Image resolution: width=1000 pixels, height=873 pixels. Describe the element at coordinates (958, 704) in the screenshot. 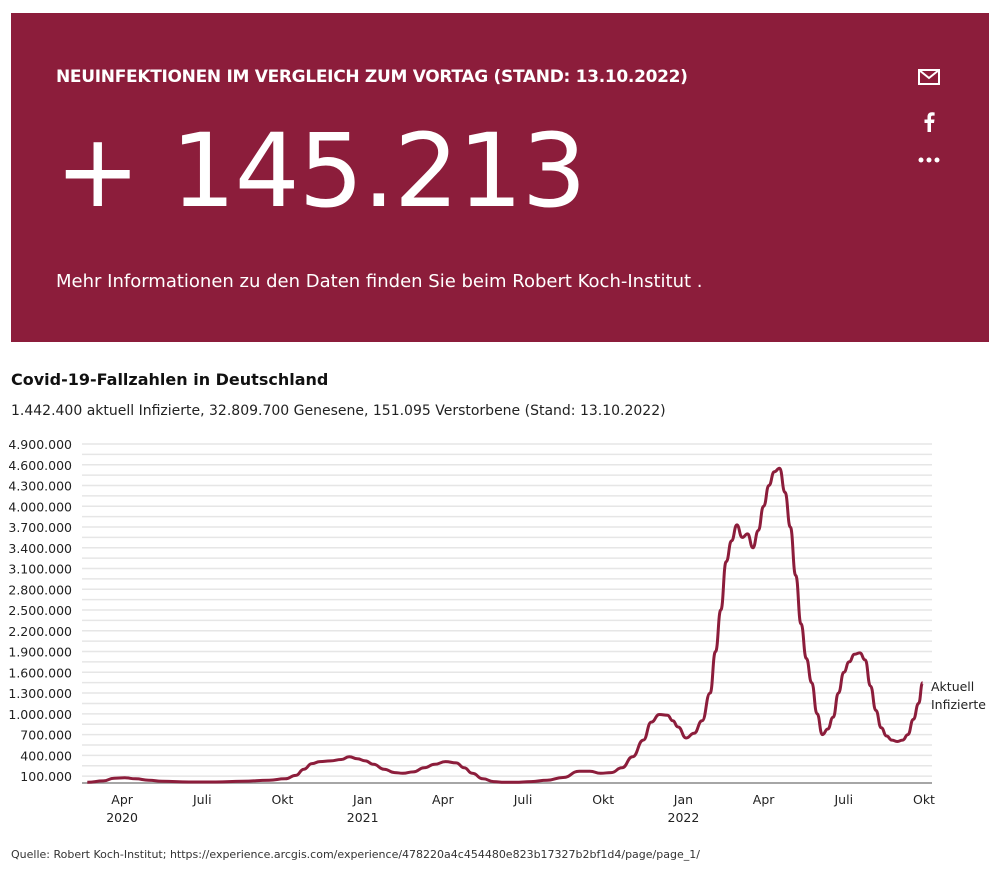

I see `series-label-line: Infizierte` at that location.